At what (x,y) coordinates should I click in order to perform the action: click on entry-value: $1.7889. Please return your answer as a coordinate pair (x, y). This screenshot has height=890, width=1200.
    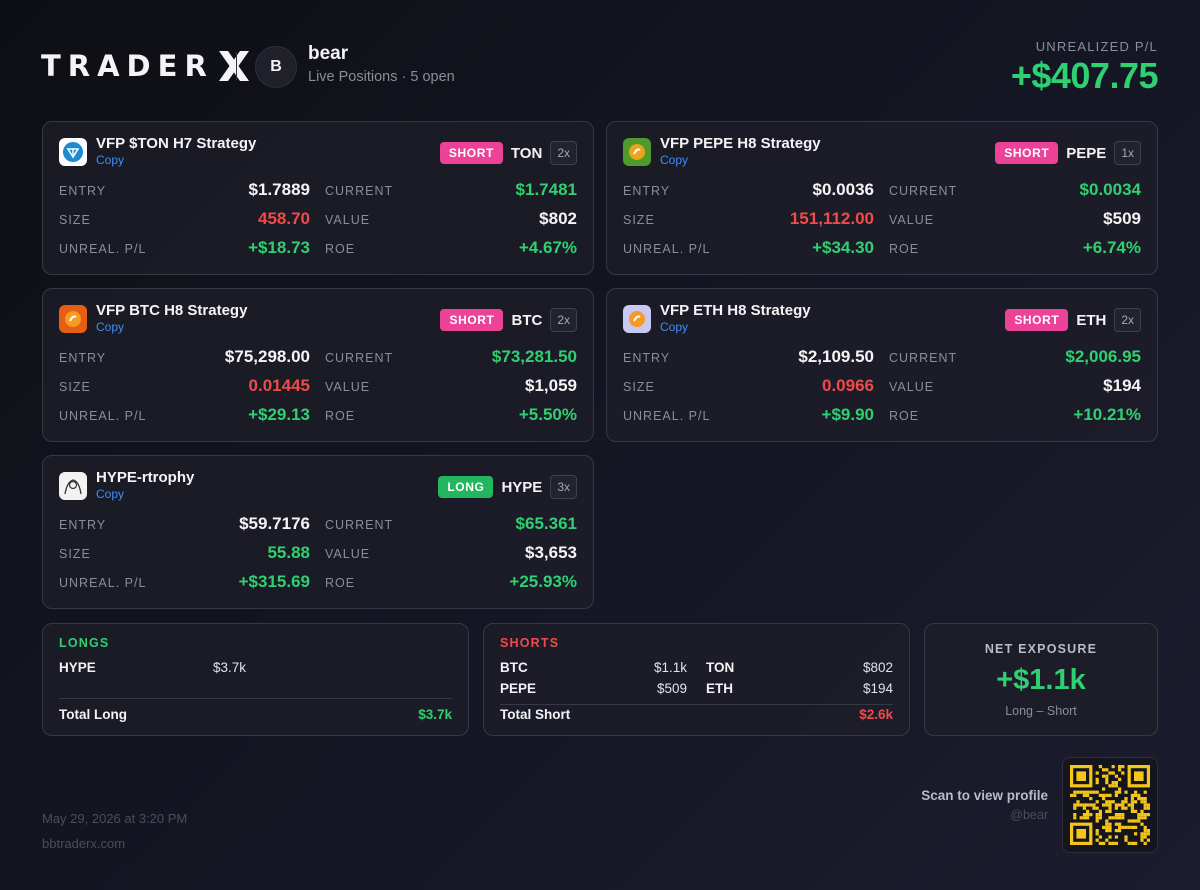
    Looking at the image, I should click on (279, 189).